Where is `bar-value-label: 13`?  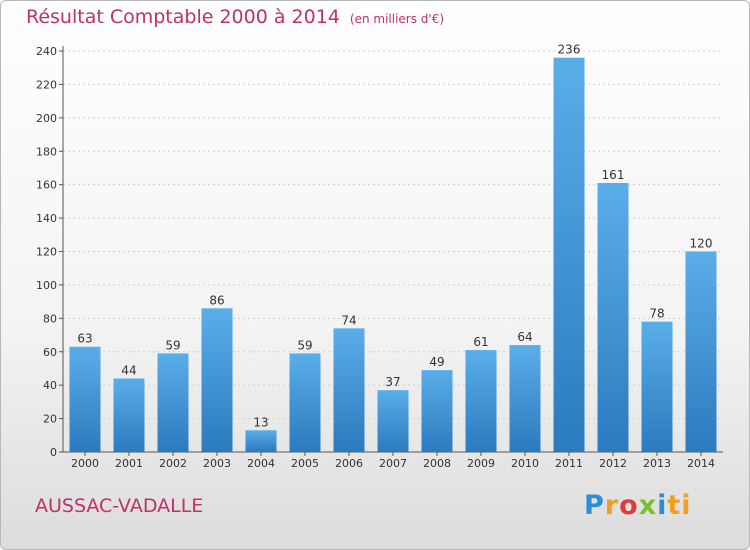
bar-value-label: 13 is located at coordinates (260, 422).